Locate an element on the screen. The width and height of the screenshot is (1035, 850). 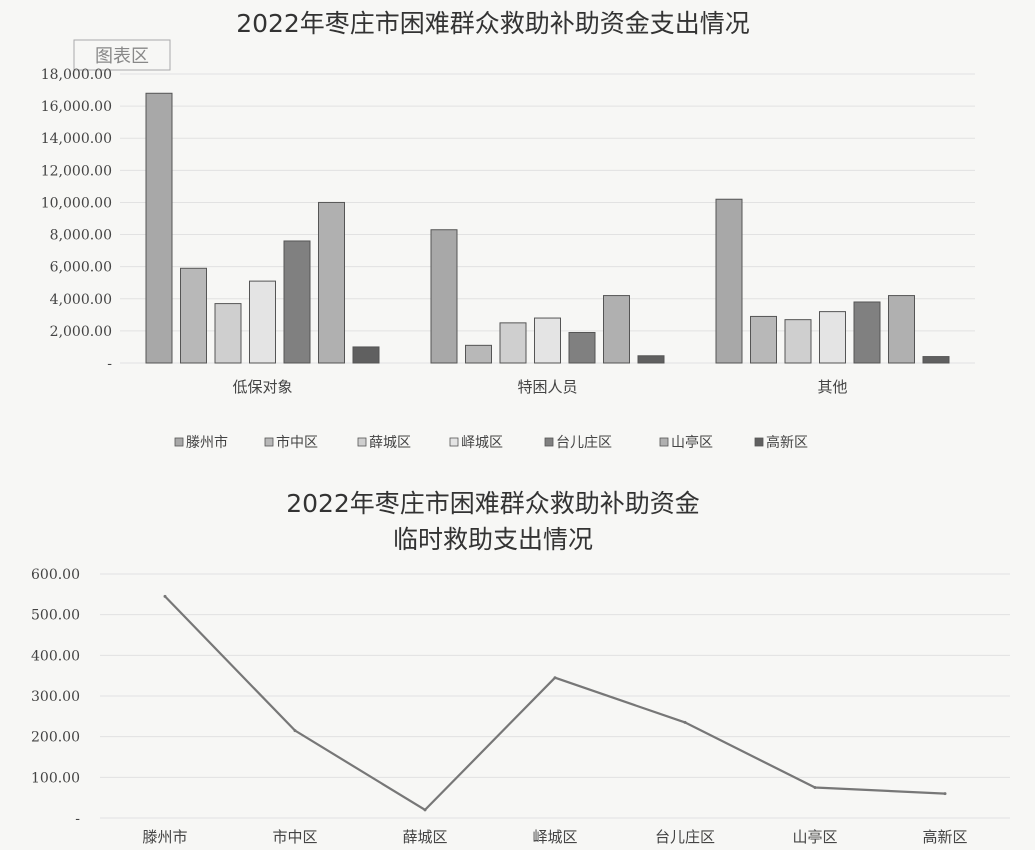
x-category-label: 峄城区 is located at coordinates (554, 837).